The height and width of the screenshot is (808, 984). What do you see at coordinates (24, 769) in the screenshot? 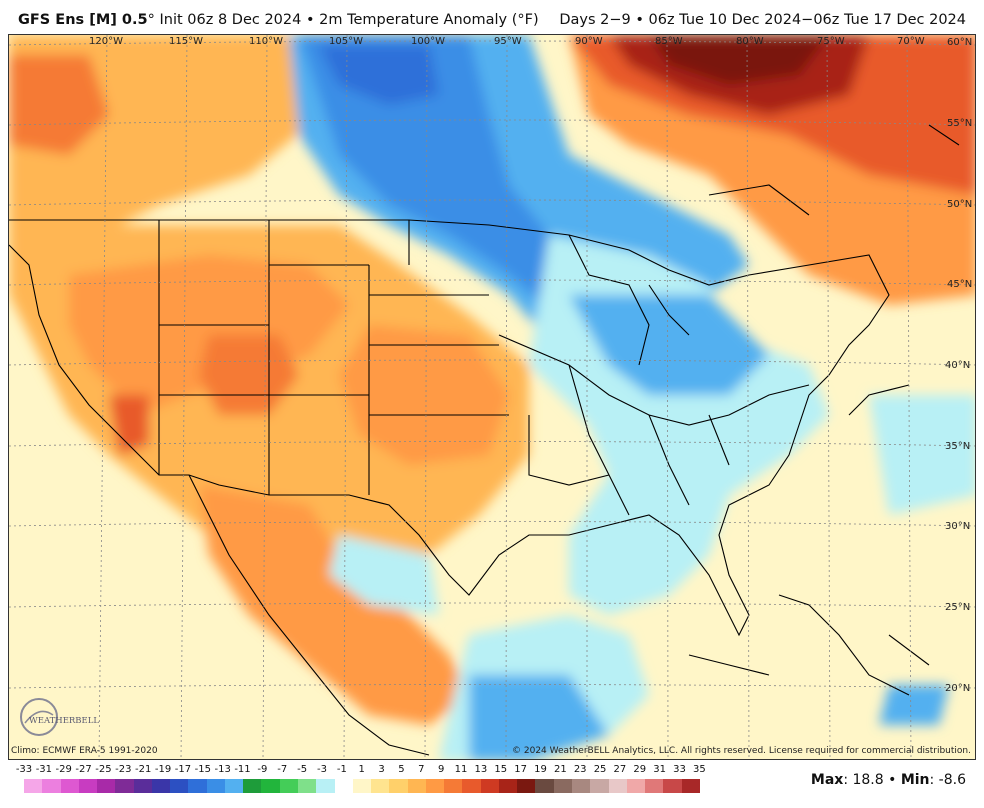
I see `colorbar-label: -33` at bounding box center [24, 769].